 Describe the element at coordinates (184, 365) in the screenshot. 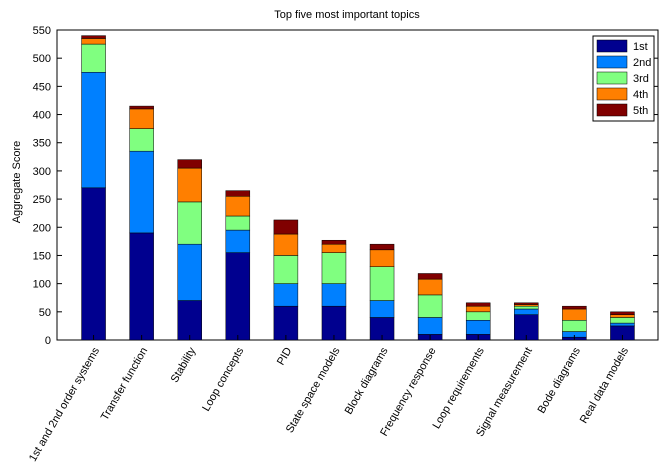

I see `x-tick-label: Stability` at that location.